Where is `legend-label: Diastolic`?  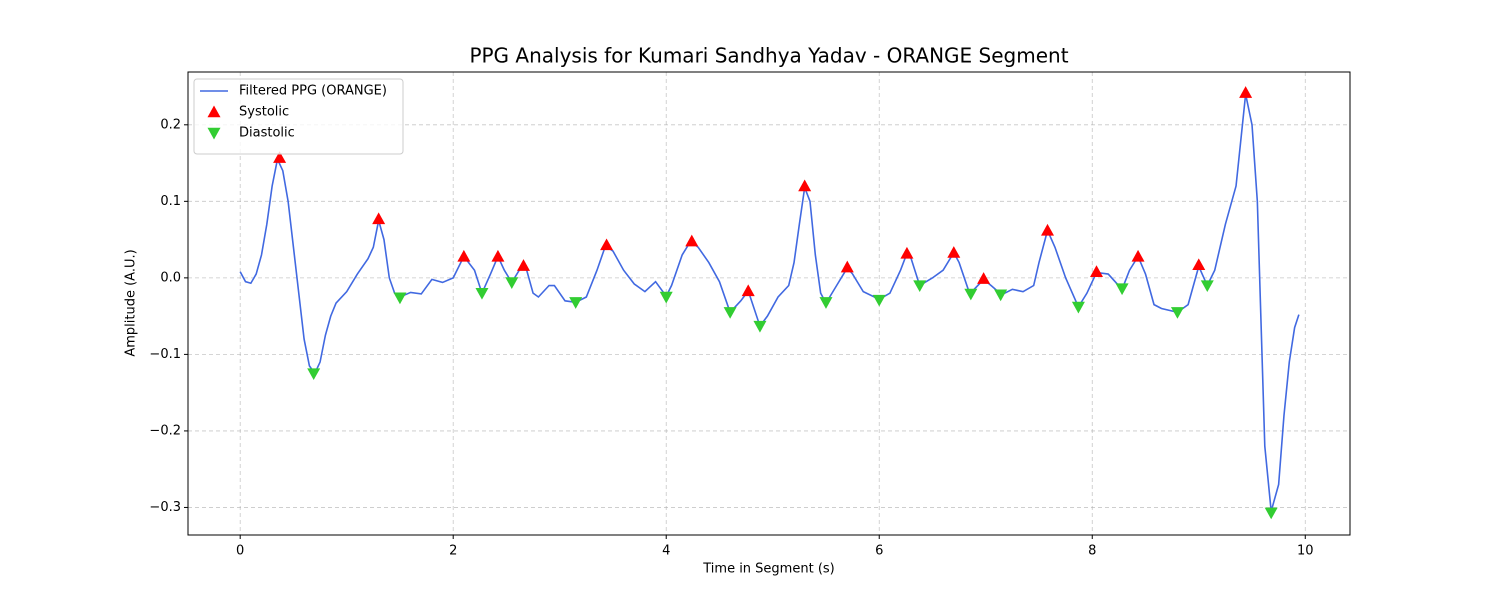
legend-label: Diastolic is located at coordinates (267, 133).